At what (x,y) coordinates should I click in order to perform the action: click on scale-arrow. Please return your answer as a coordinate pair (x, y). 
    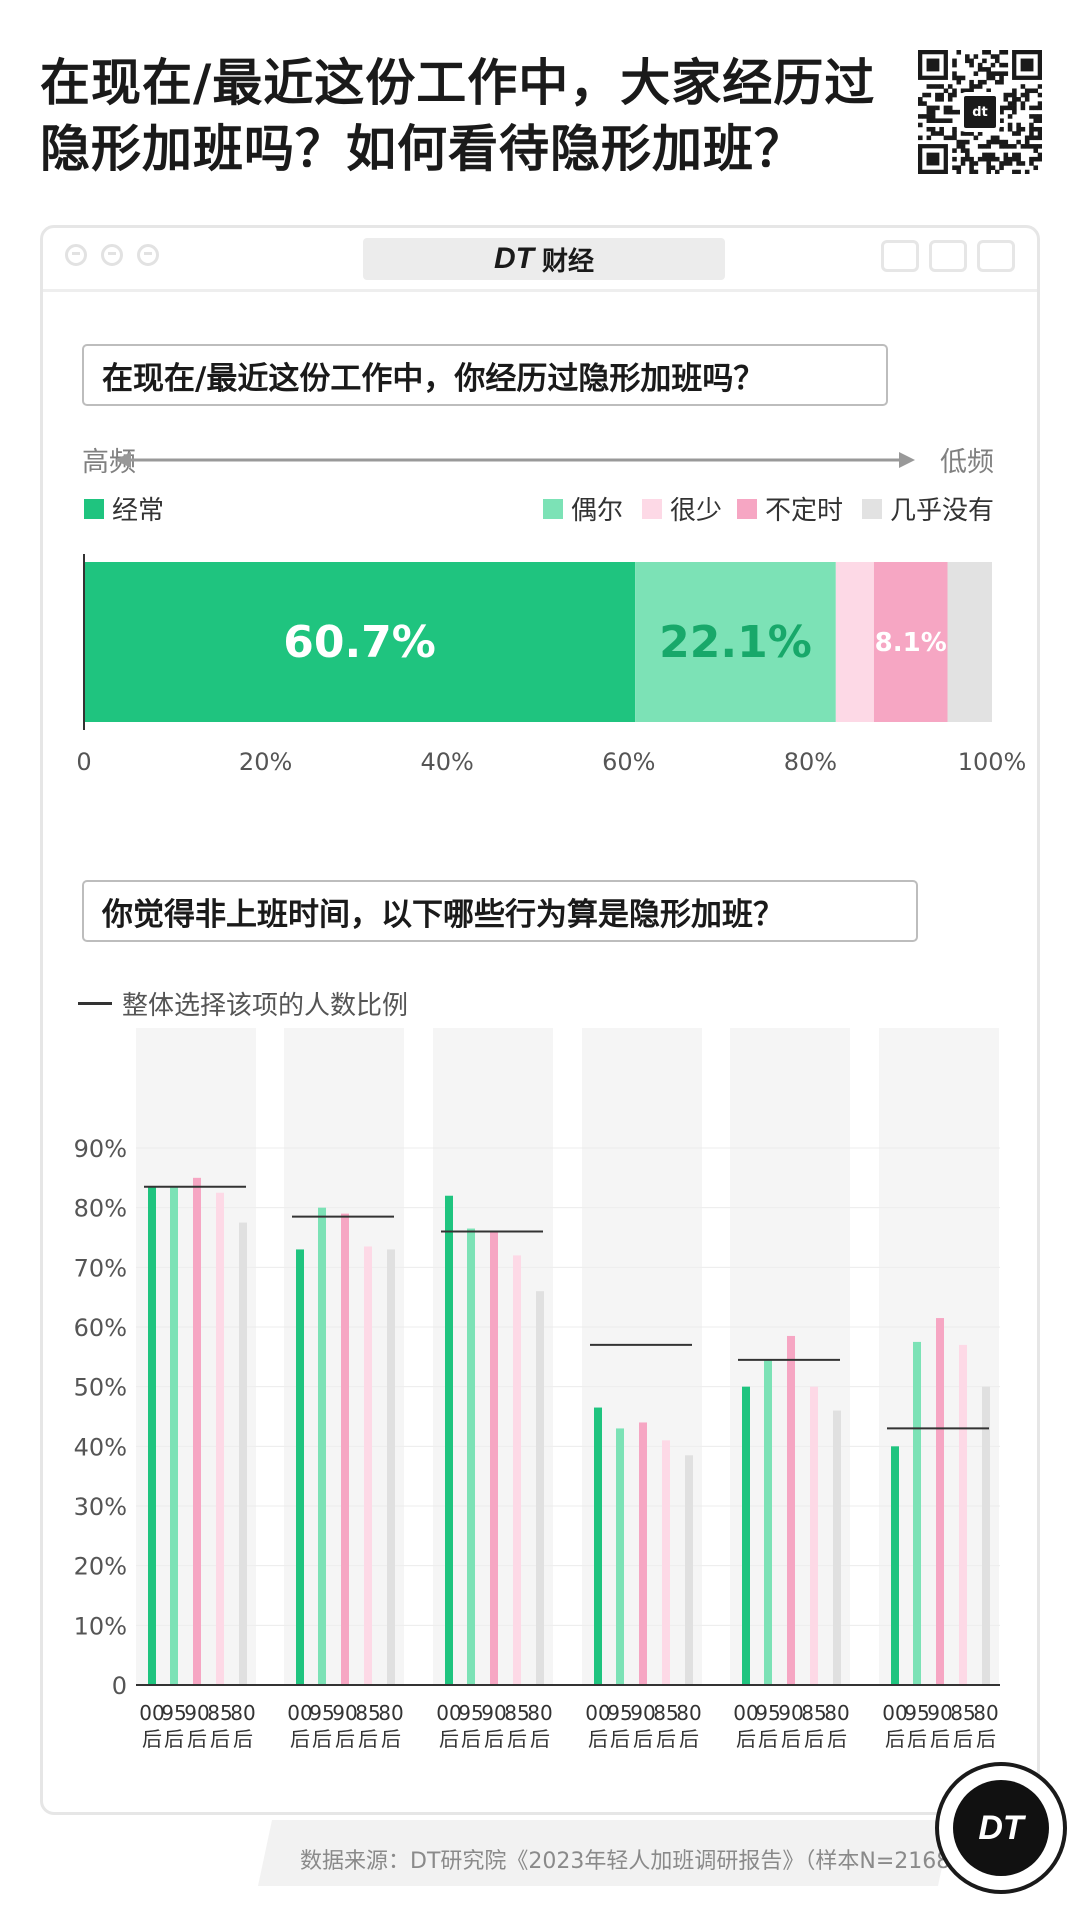
    Looking at the image, I should click on (515, 460).